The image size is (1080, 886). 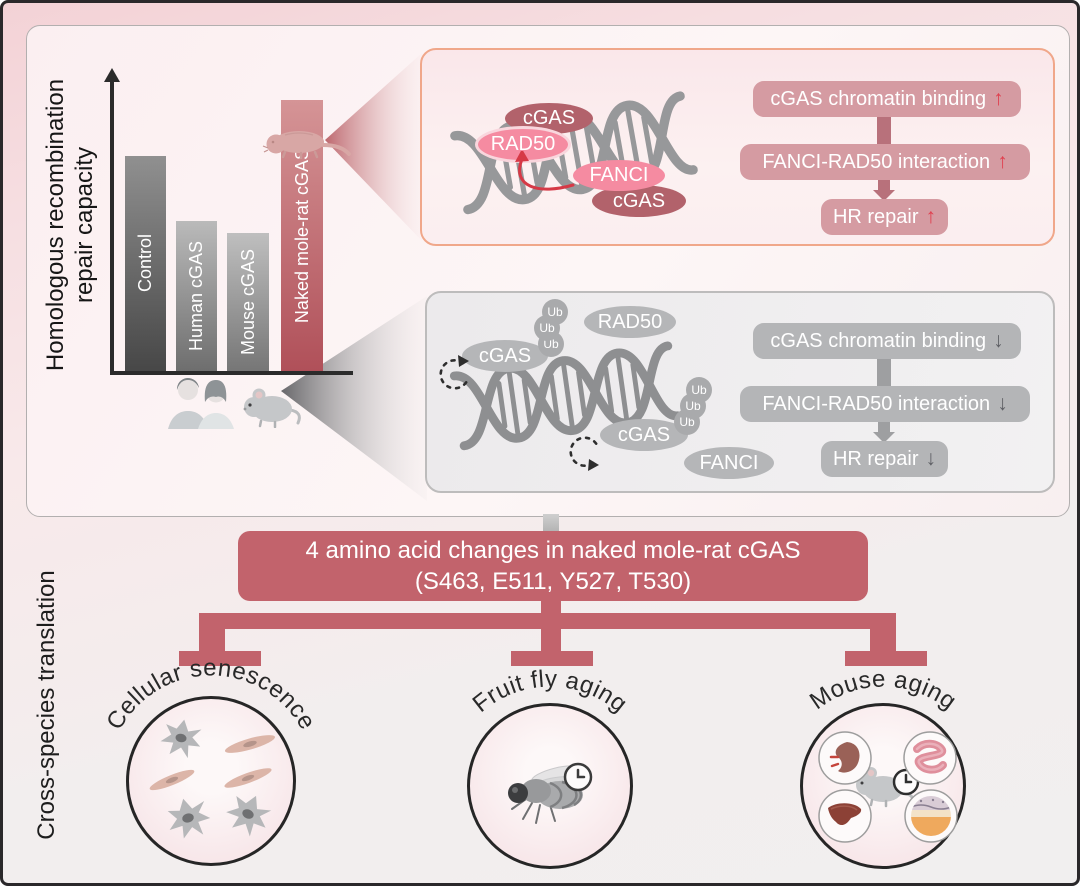 What do you see at coordinates (553, 581) in the screenshot?
I see `box-line2: (S463, E511, Y527, T530)` at bounding box center [553, 581].